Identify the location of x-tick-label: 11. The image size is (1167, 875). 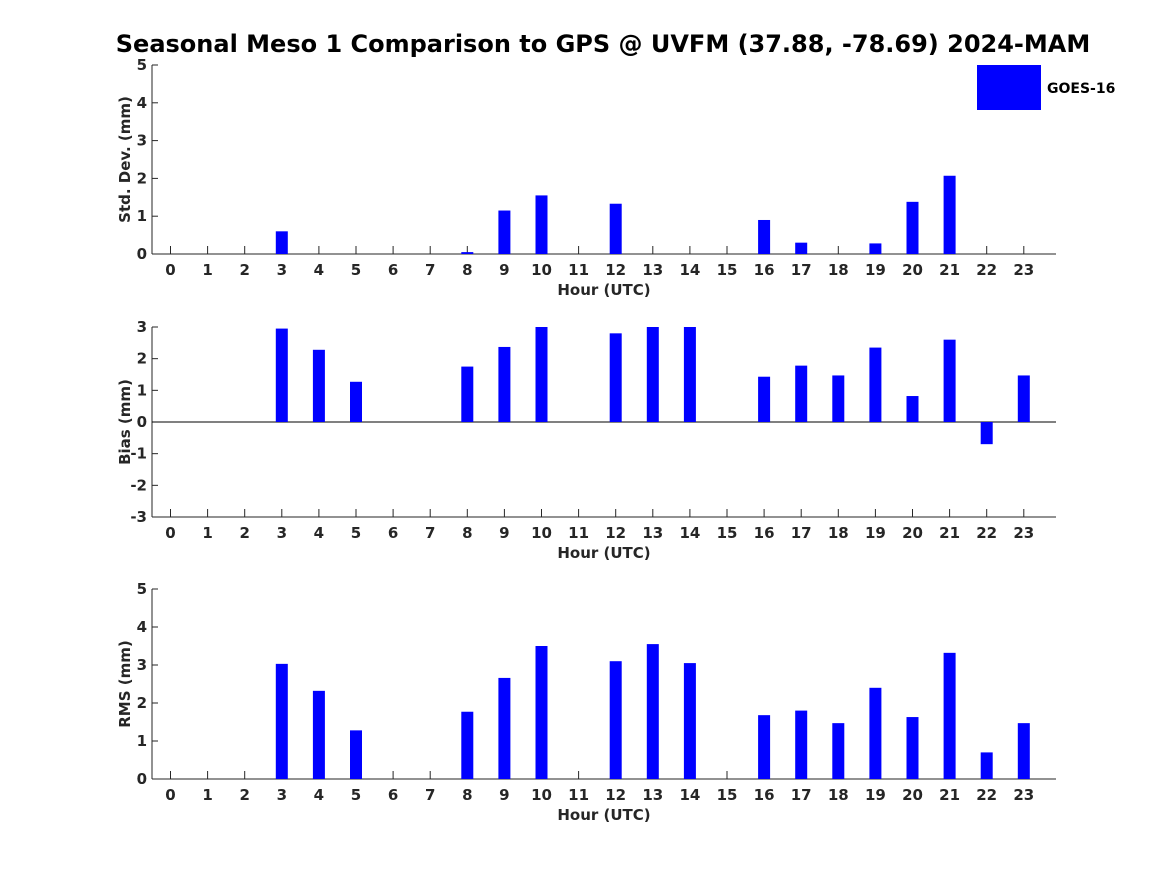
(578, 795).